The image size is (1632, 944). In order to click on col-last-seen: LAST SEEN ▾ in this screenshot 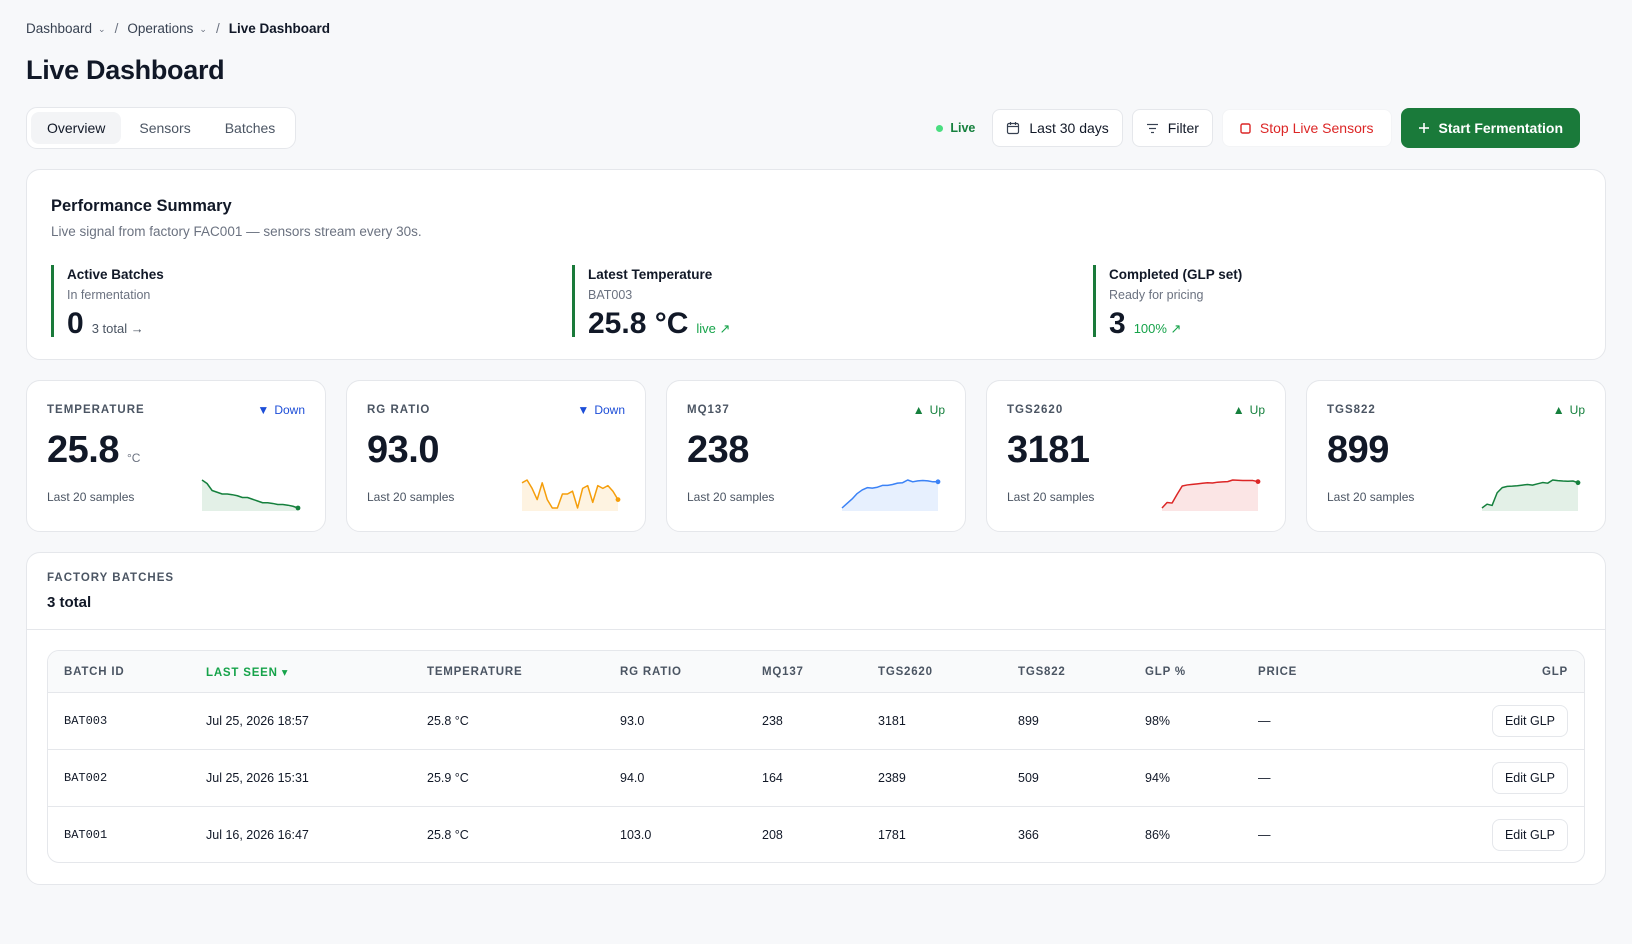, I will do `click(247, 672)`.